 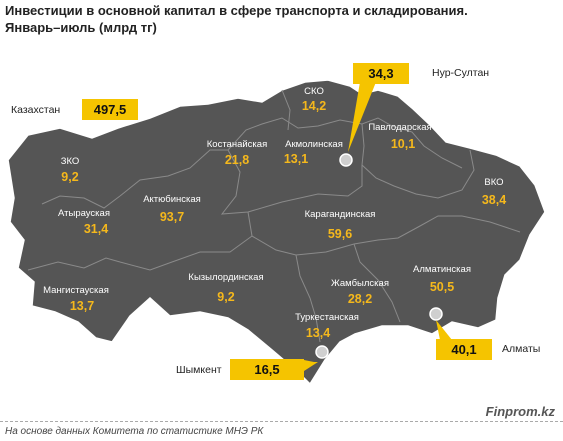 What do you see at coordinates (225, 277) in the screenshot?
I see `region-name-kyzylorda: Кызылординская` at bounding box center [225, 277].